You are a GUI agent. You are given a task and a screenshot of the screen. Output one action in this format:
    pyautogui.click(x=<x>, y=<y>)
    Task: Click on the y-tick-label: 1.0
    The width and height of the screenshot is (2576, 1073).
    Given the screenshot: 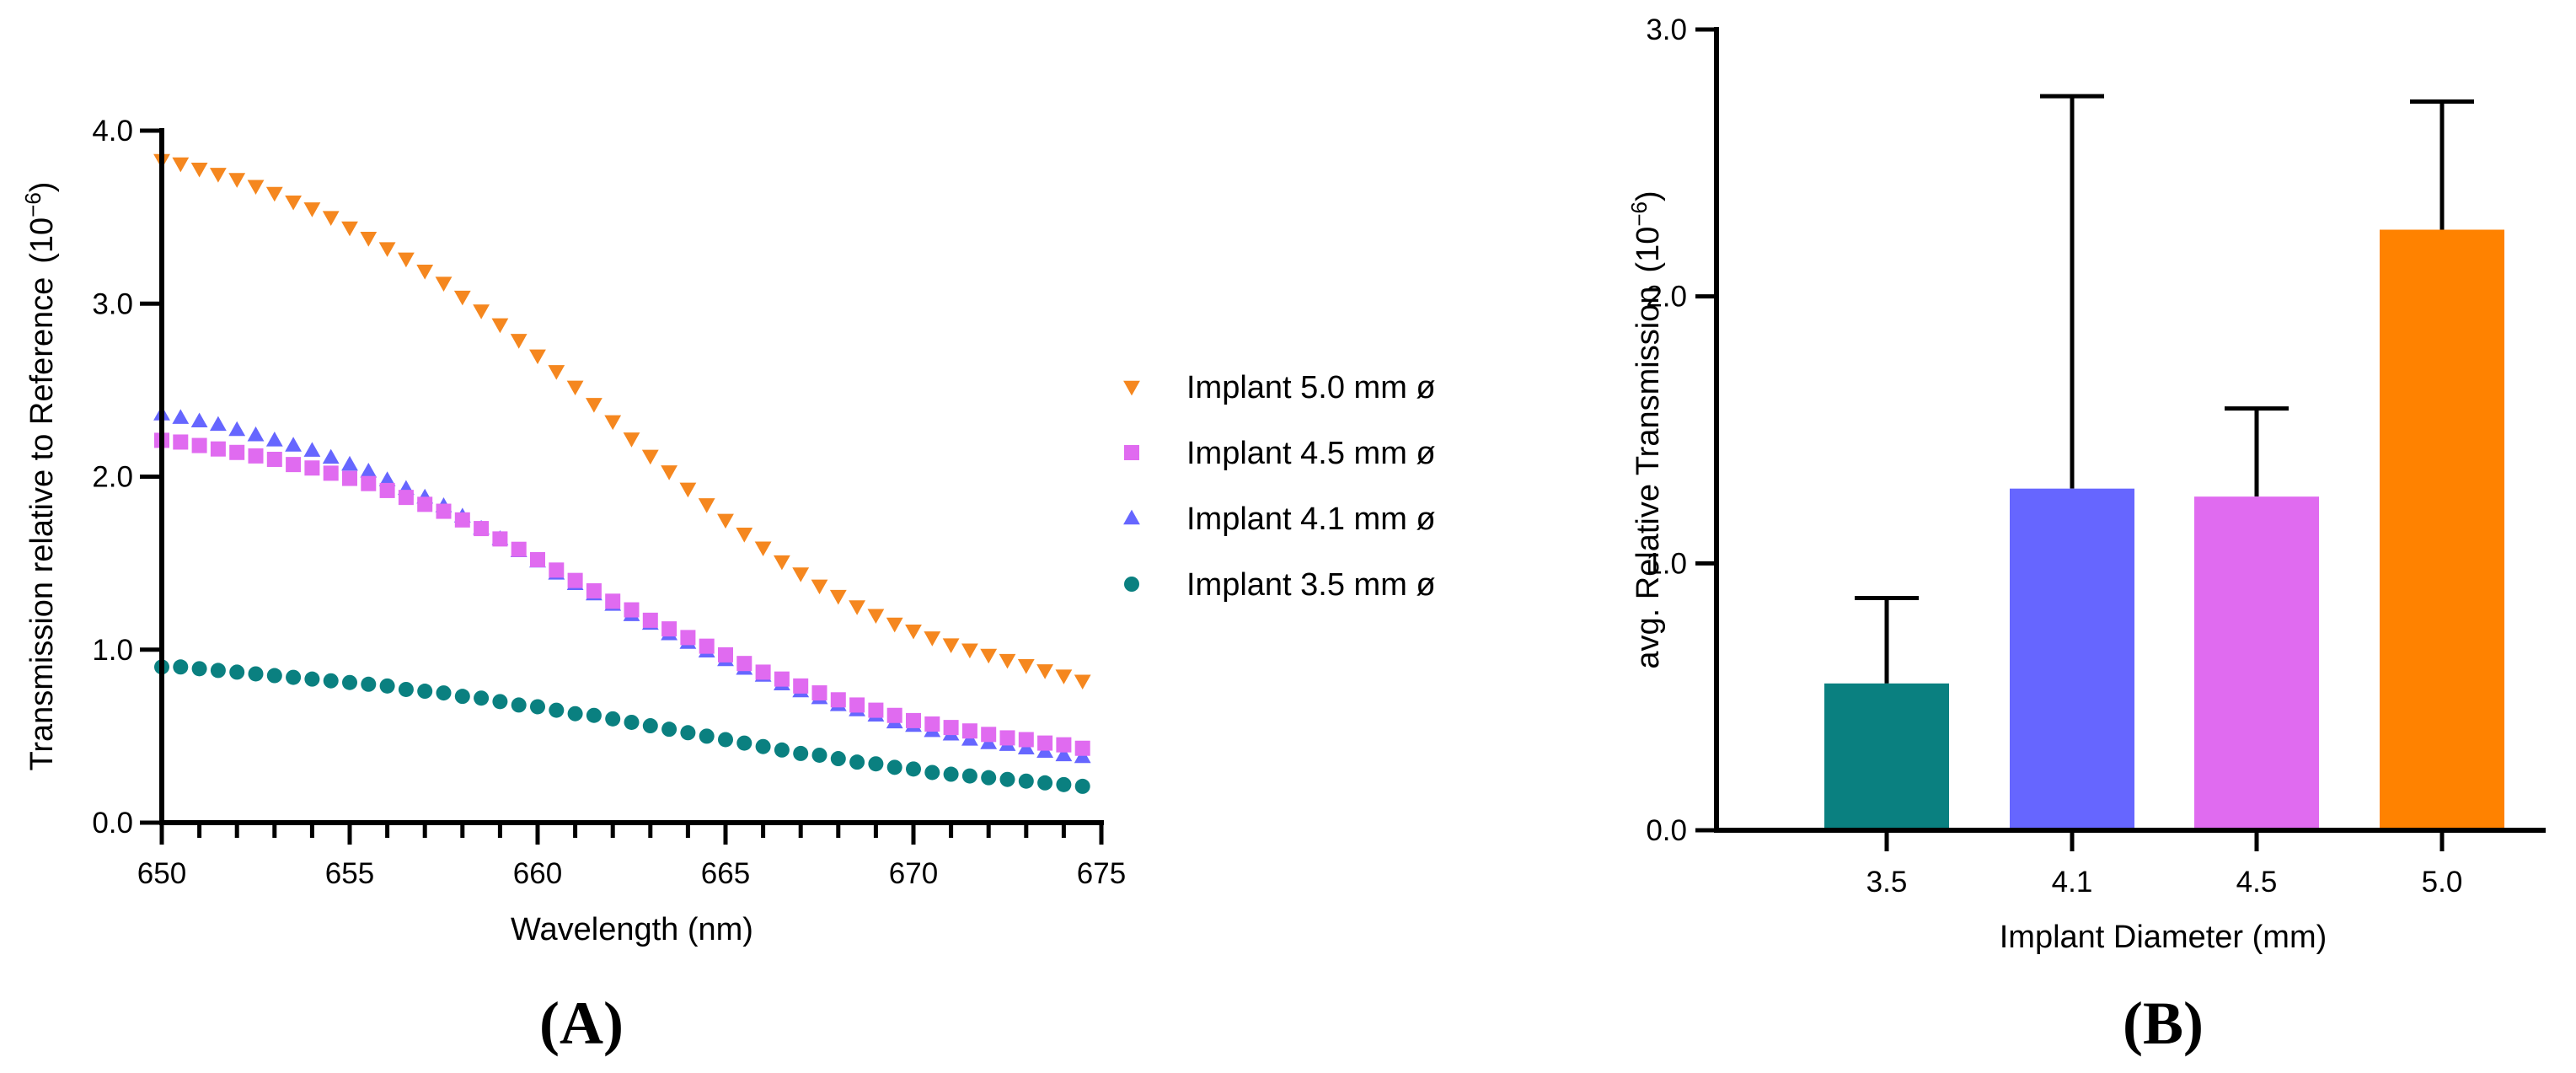 What is the action you would take?
    pyautogui.click(x=112, y=650)
    